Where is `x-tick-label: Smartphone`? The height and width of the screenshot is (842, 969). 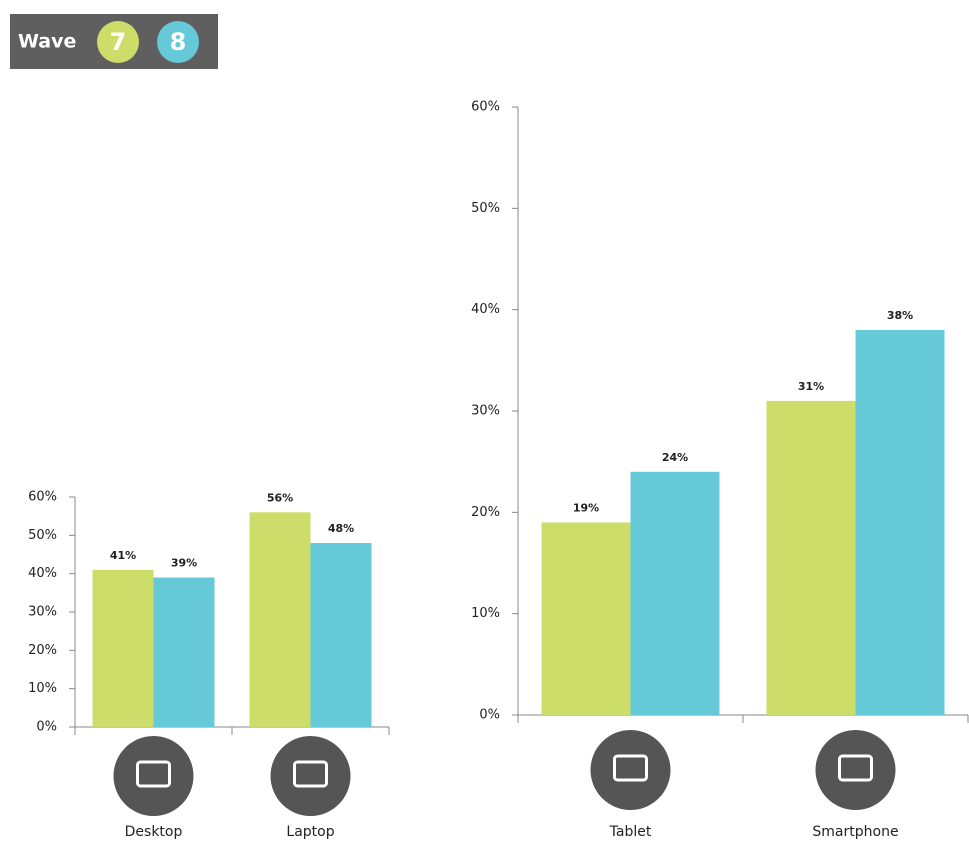
x-tick-label: Smartphone is located at coordinates (855, 832).